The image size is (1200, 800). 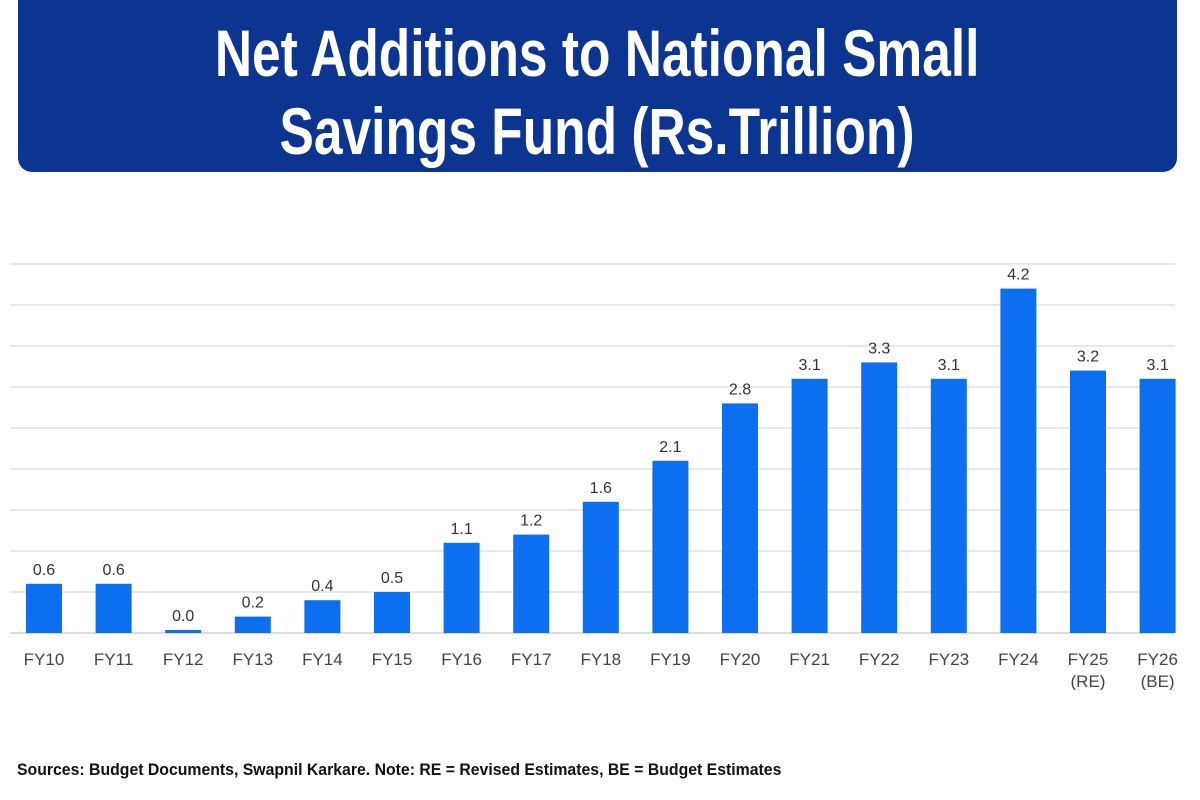 What do you see at coordinates (1018, 460) in the screenshot?
I see `bar-FY24` at bounding box center [1018, 460].